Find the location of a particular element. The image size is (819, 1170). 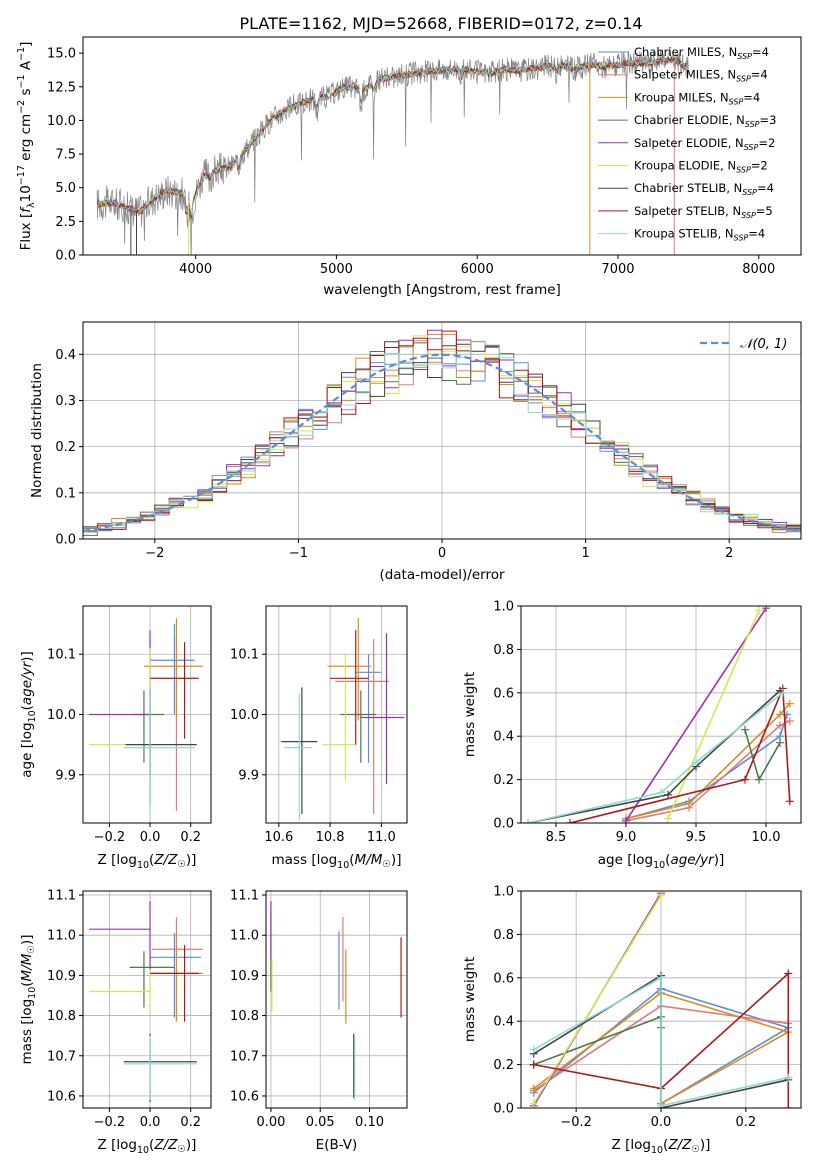

y-tick-label: 1.0 is located at coordinates (503, 607).